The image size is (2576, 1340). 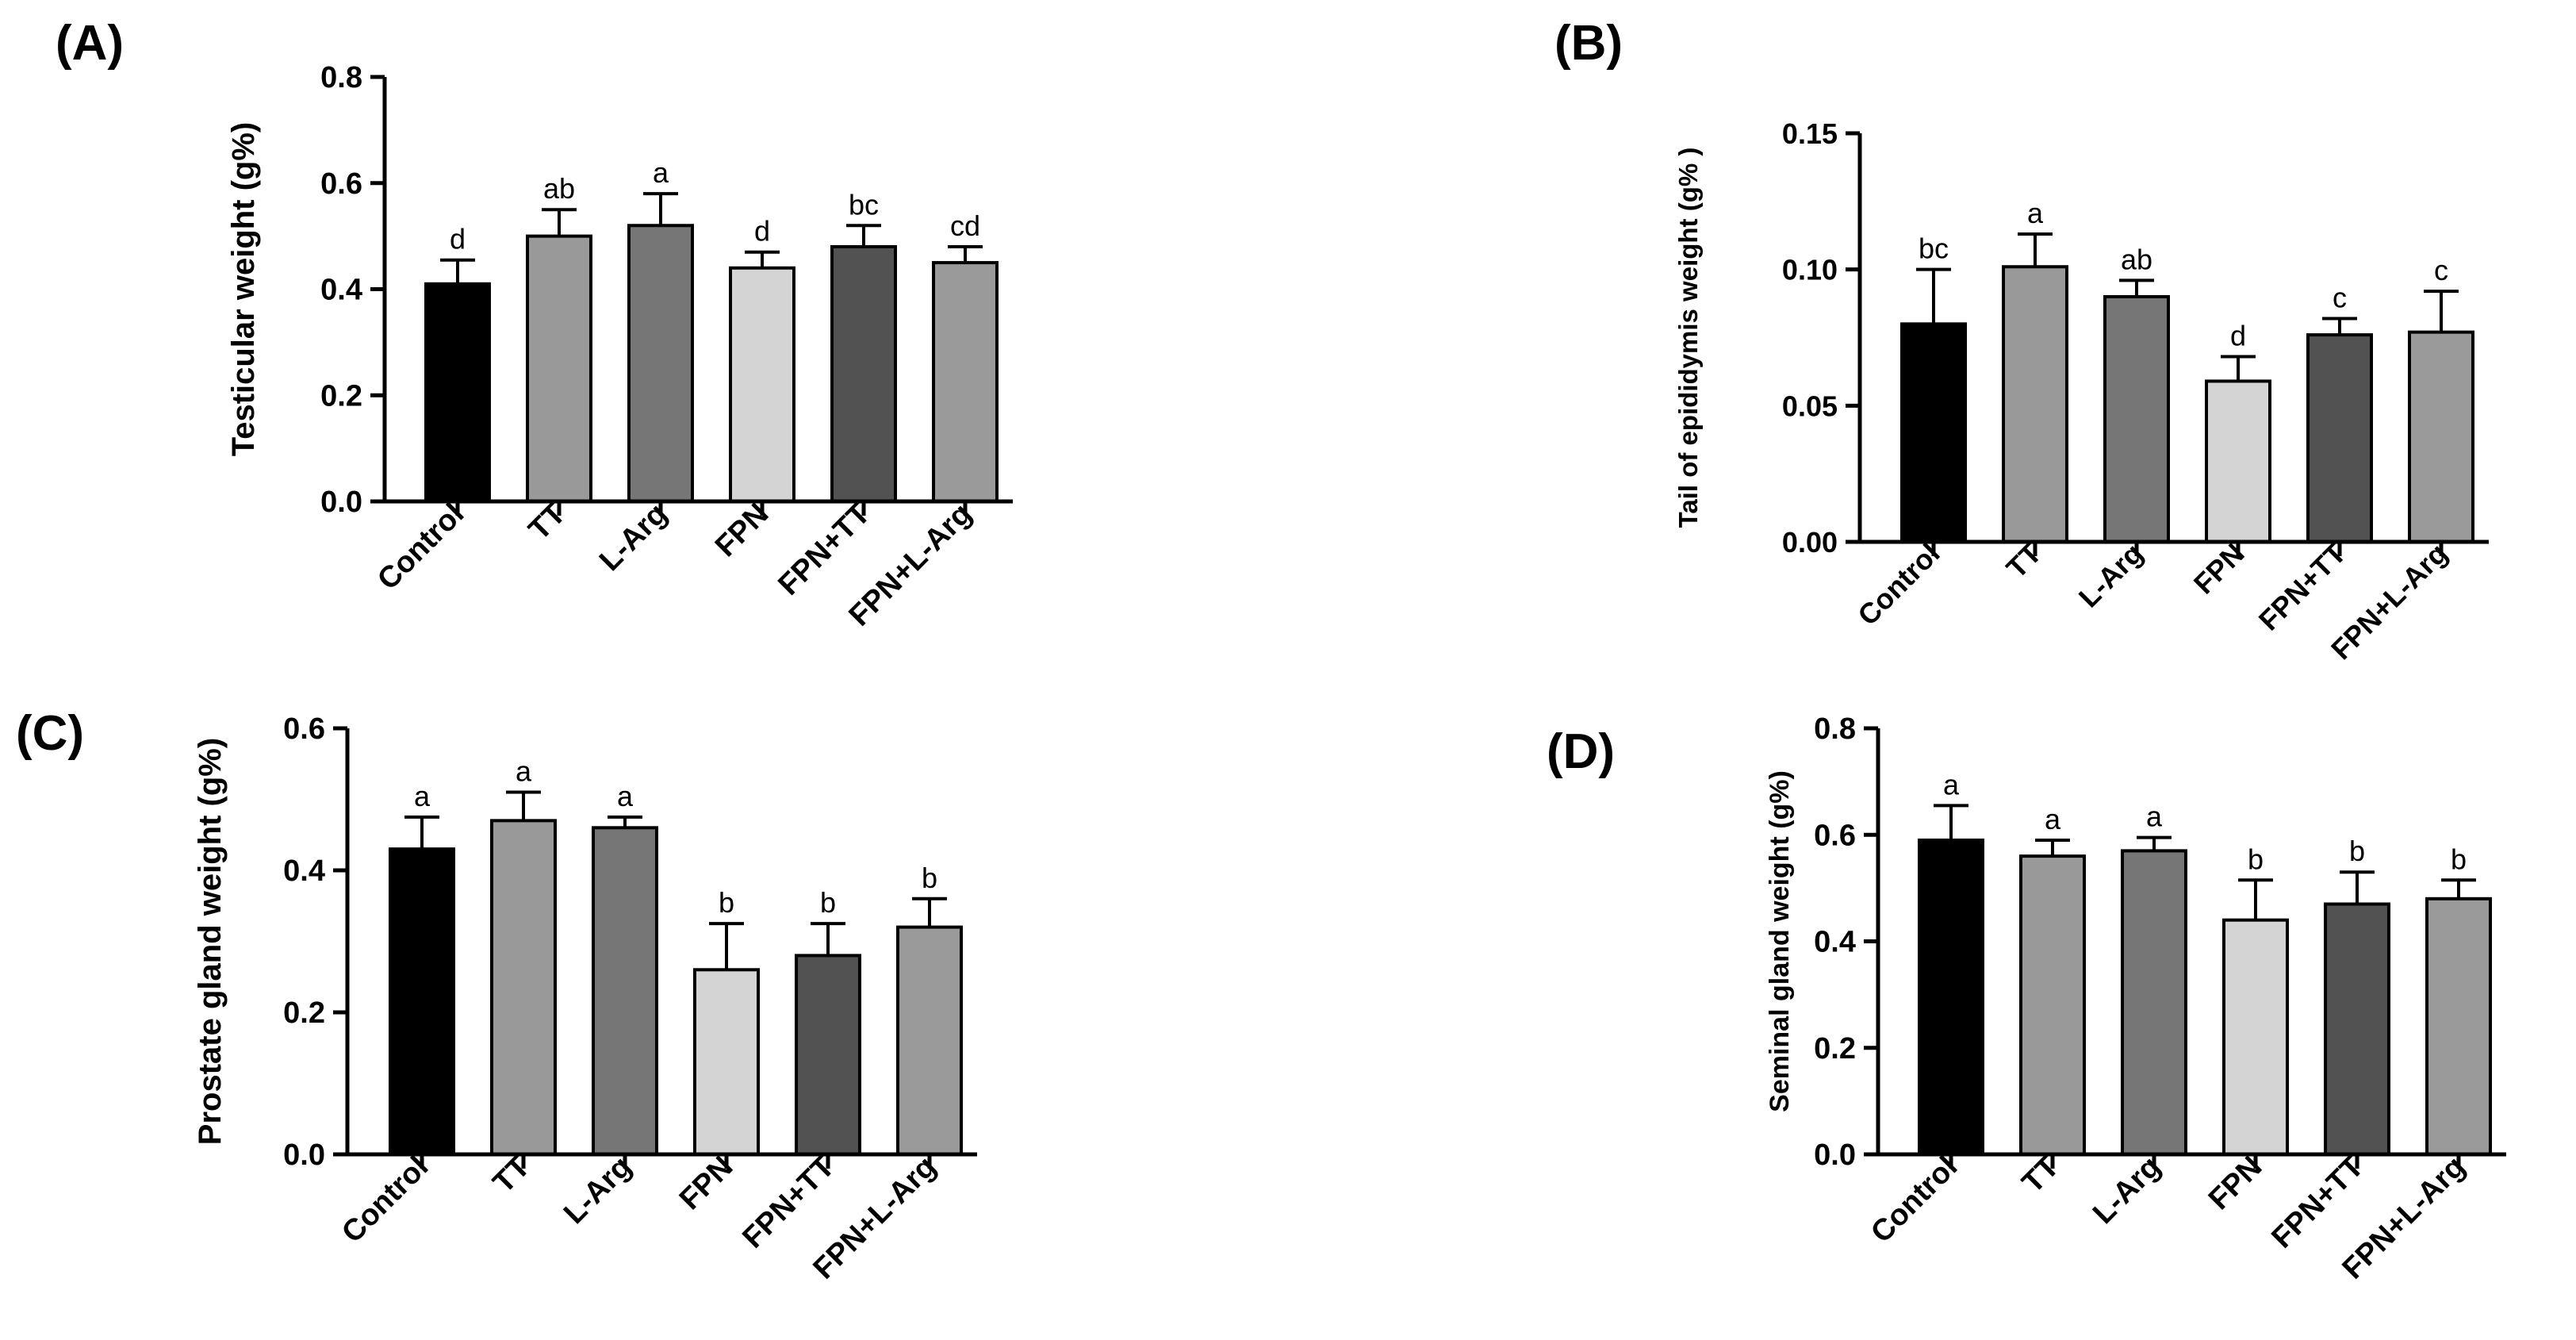 I want to click on panel-b-y-tick-label-3: 0.15, so click(x=1810, y=133).